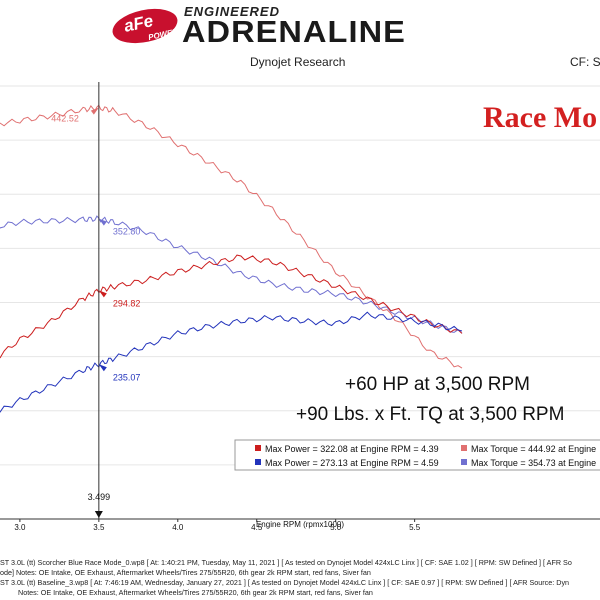 The height and width of the screenshot is (600, 600). Describe the element at coordinates (127, 377) in the screenshot. I see `point-label: 235.07` at that location.